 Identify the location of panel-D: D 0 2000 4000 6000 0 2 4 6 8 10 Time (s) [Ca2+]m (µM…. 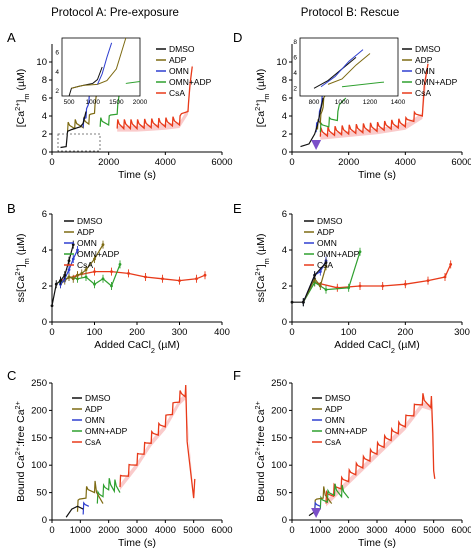
(352, 105).